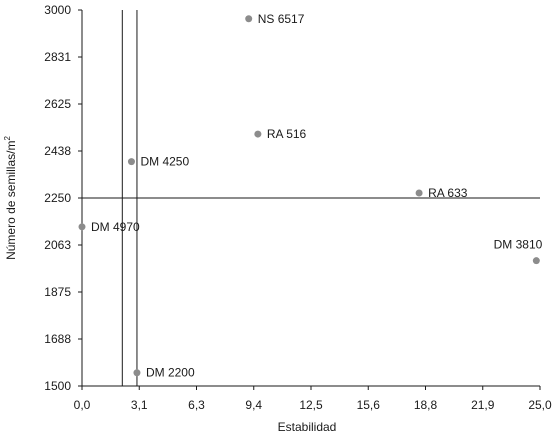 This screenshot has width=556, height=438. Describe the element at coordinates (196, 405) in the screenshot. I see `x-tick-label: 6,3` at that location.